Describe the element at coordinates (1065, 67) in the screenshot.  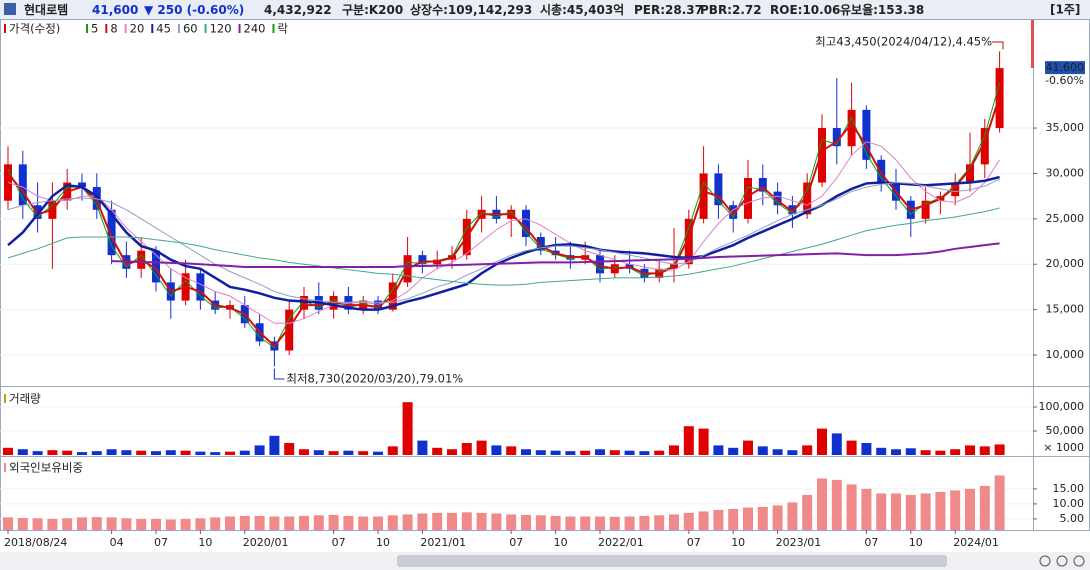
I see `current-price: 41,600` at that location.